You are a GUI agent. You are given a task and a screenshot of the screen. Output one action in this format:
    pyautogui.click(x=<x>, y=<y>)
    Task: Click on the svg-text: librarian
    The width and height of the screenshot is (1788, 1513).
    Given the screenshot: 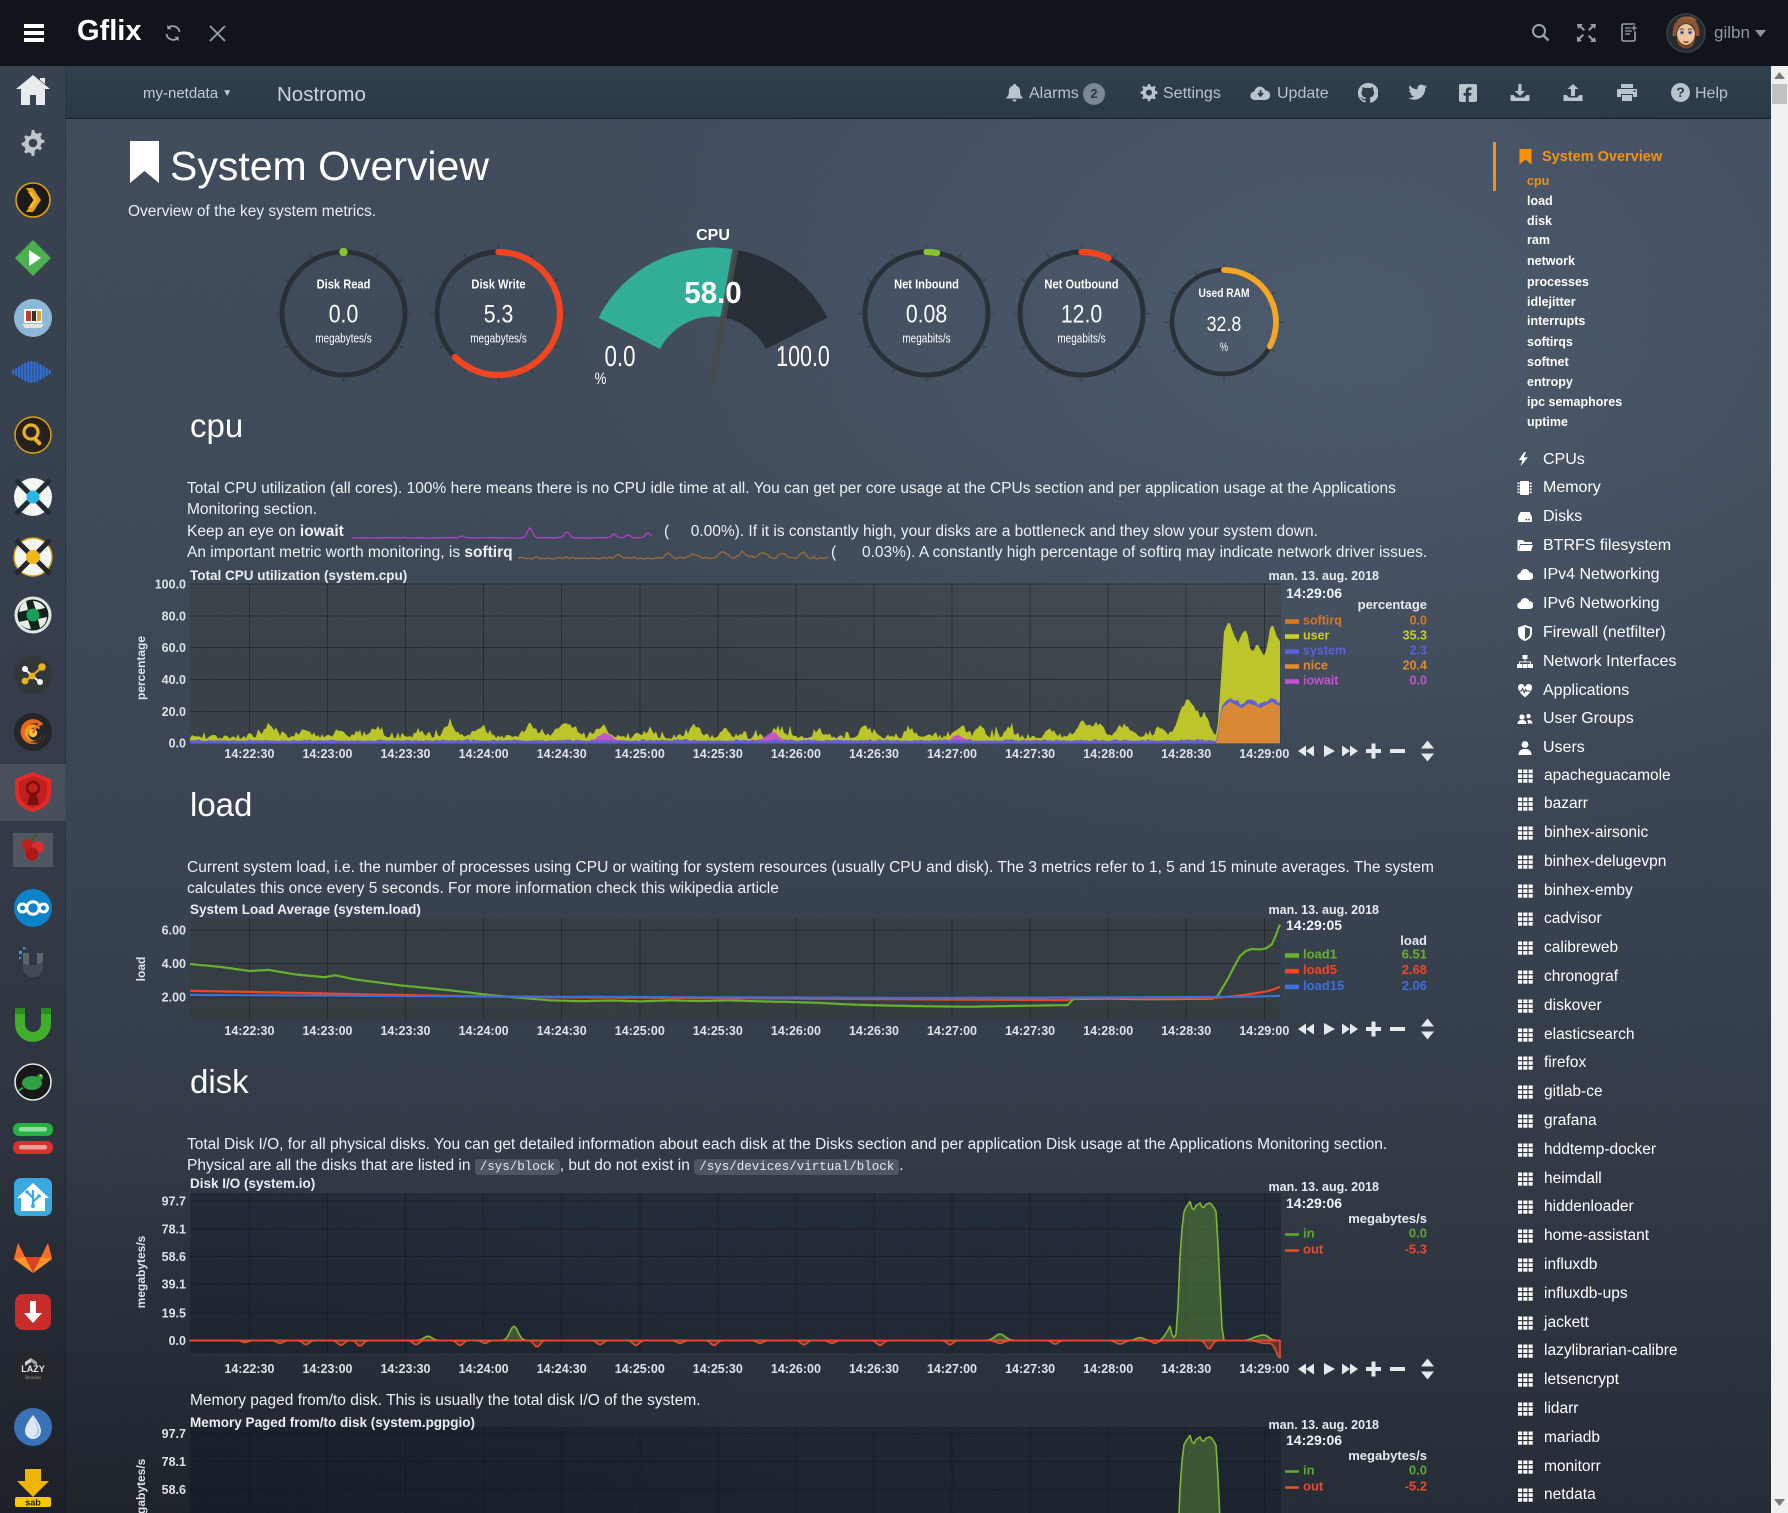 What is the action you would take?
    pyautogui.click(x=33, y=1377)
    